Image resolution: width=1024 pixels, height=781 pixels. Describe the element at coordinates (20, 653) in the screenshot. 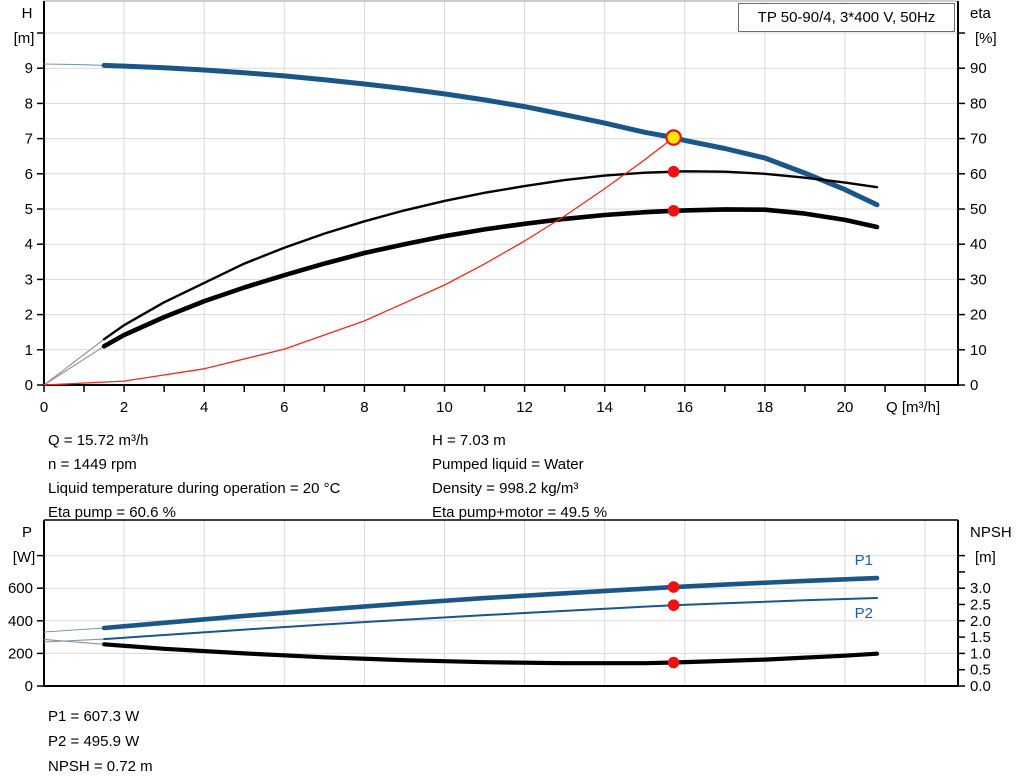

I see `left-tick-label: 200` at that location.